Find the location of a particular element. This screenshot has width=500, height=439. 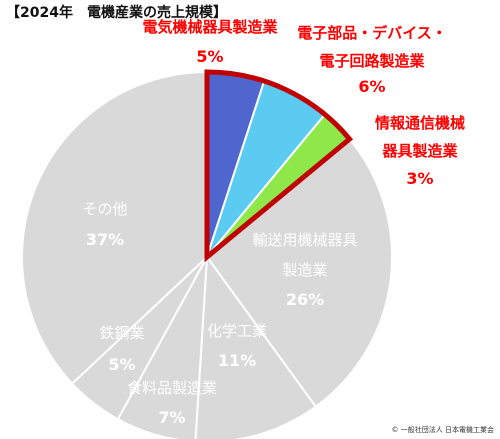

slice-value-4: 26% is located at coordinates (305, 299).